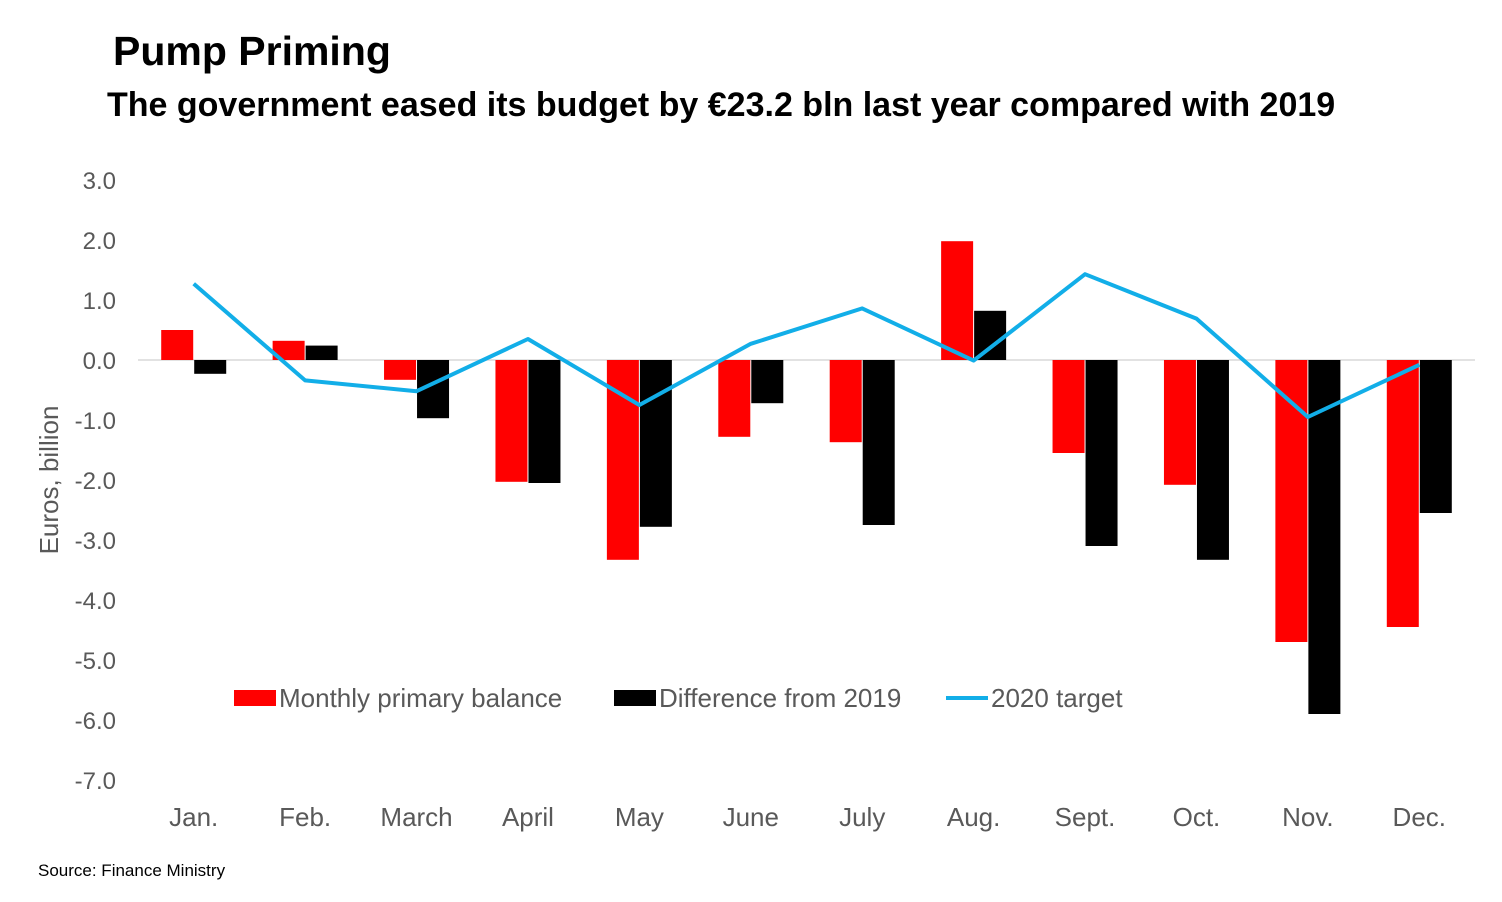  What do you see at coordinates (95, 601) in the screenshot?
I see `y-tick-label: -4.0` at bounding box center [95, 601].